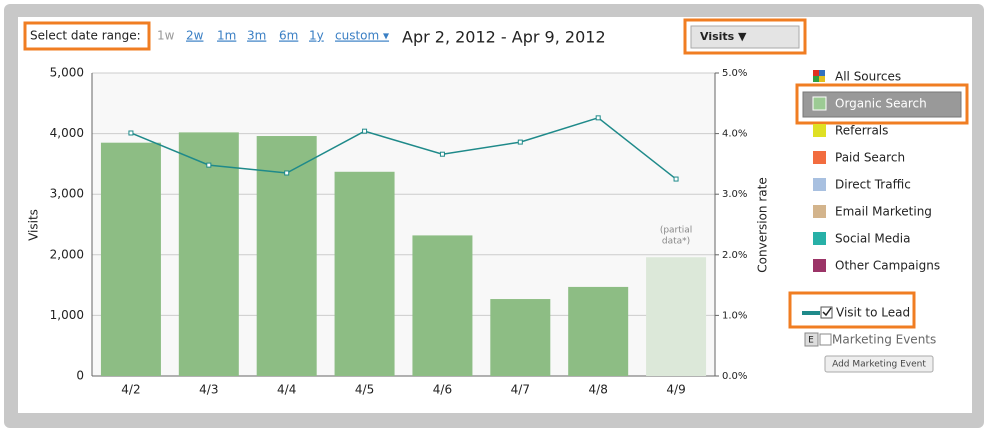 This screenshot has height=436, width=989. Describe the element at coordinates (67, 194) in the screenshot. I see `y-tick-label: 3,000` at that location.